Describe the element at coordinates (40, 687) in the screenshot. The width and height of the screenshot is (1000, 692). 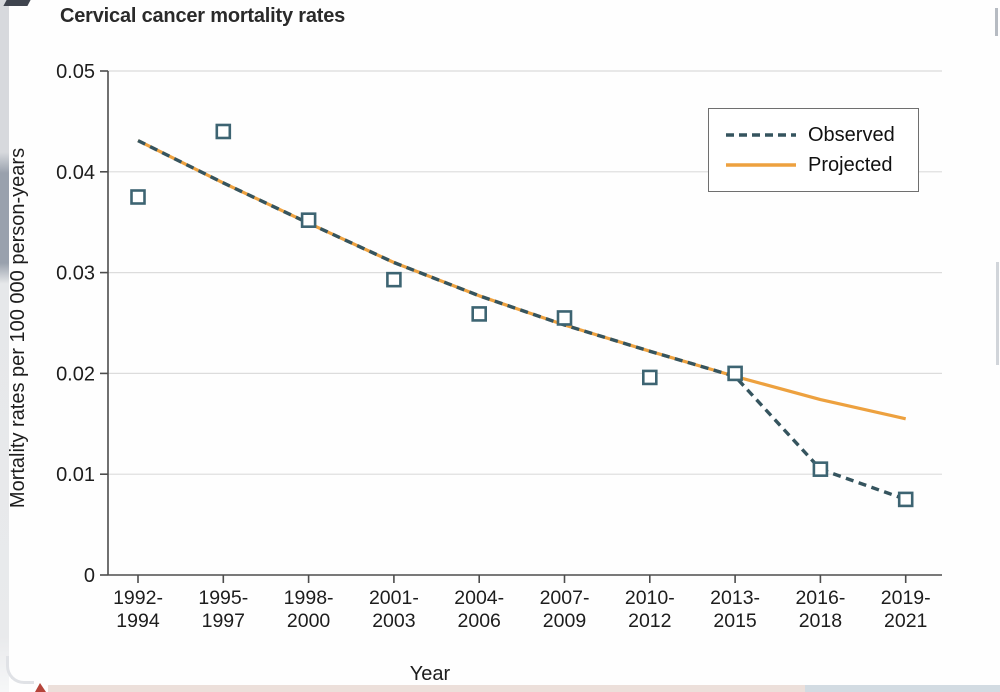
I see `red-corner-mark` at that location.